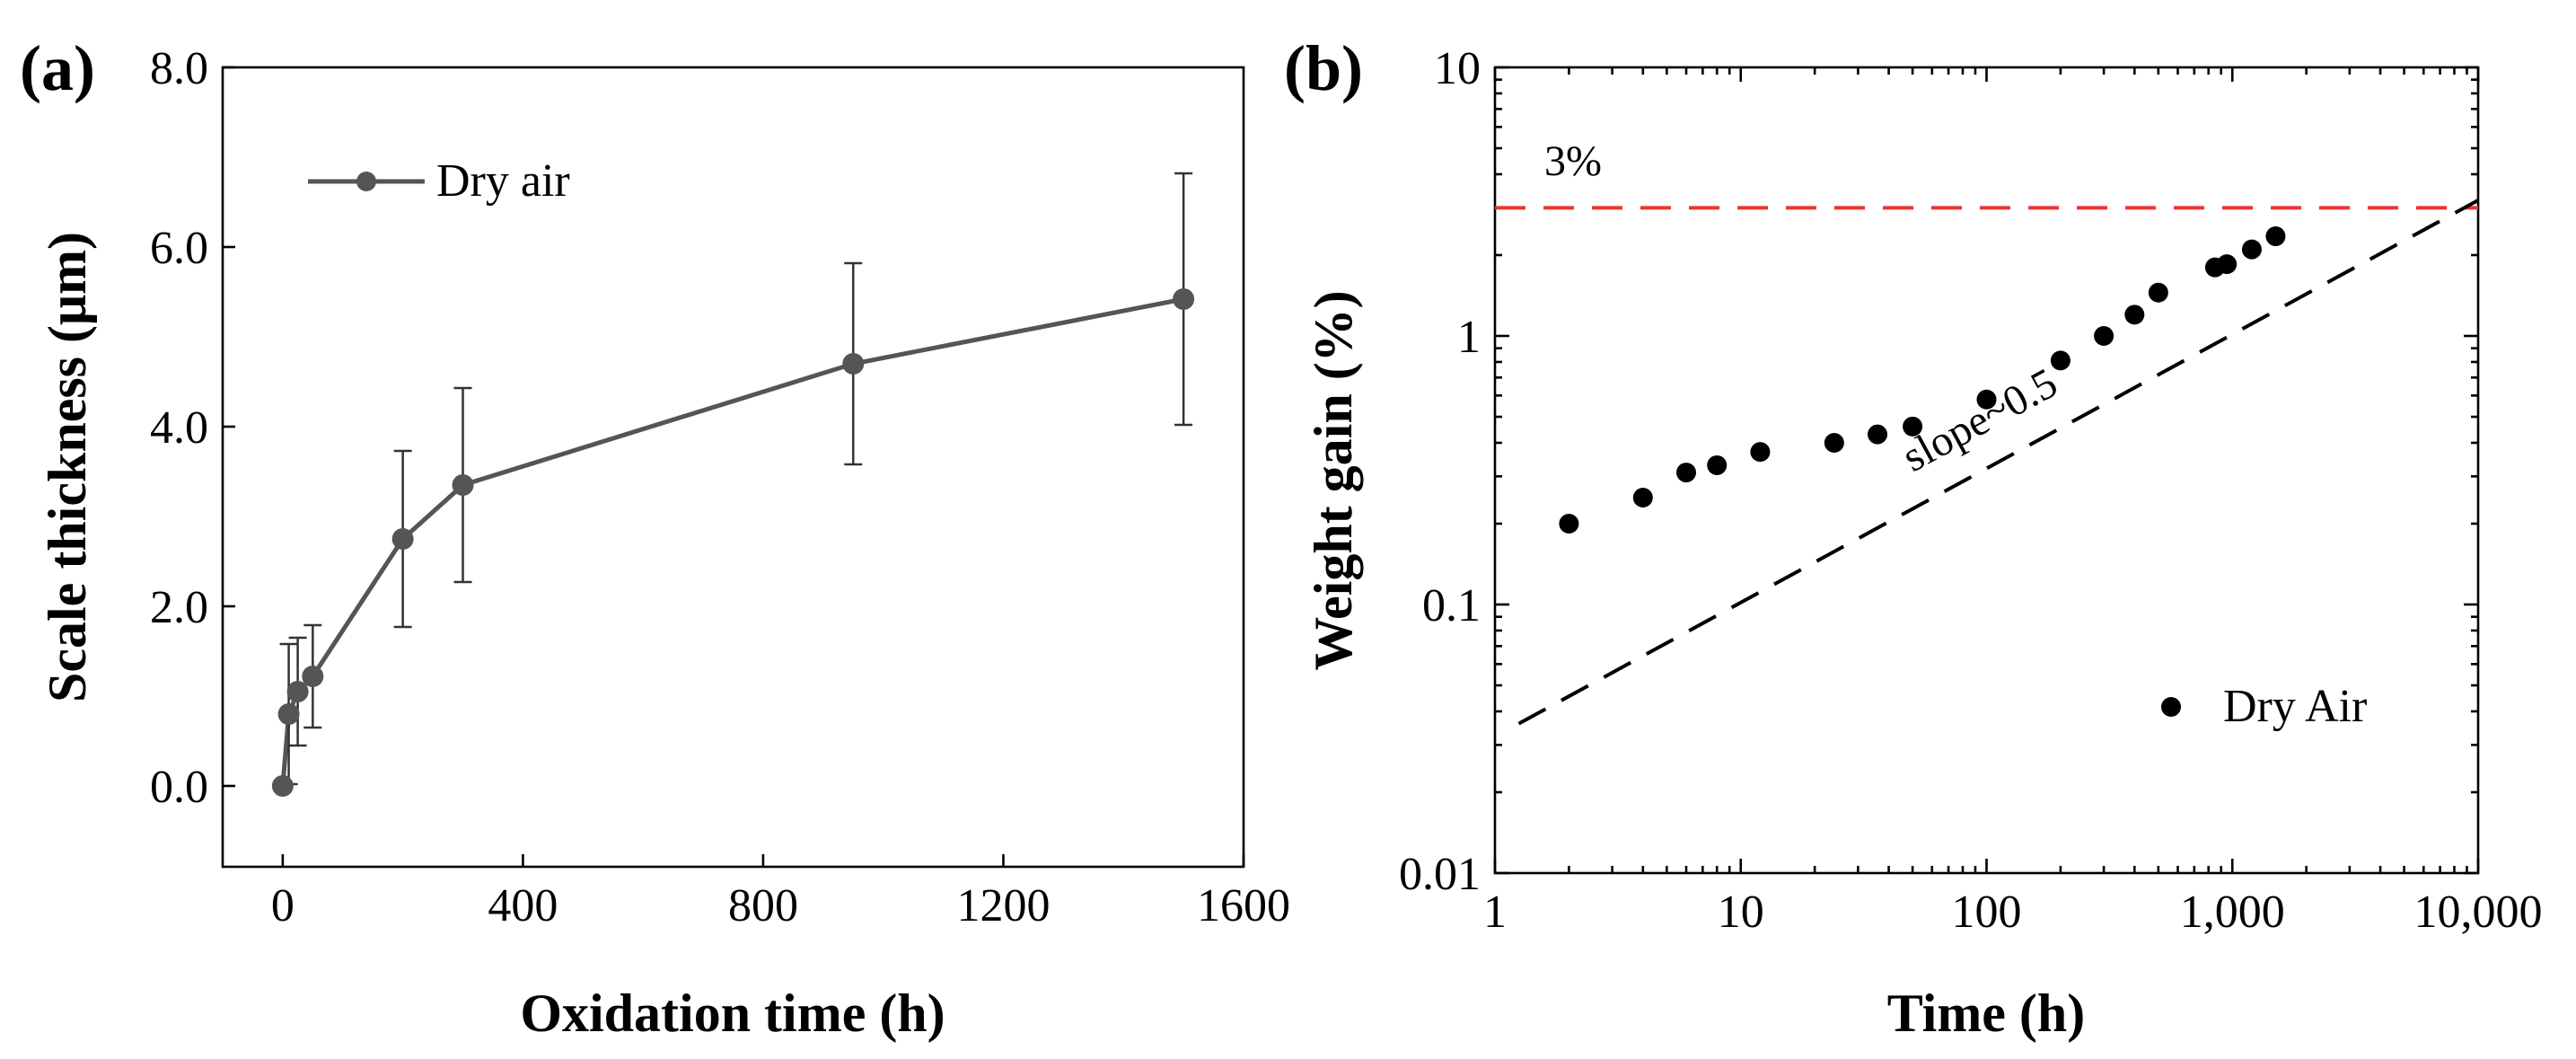  What do you see at coordinates (179, 68) in the screenshot?
I see `panel-a-y-tick-label: 8.0` at bounding box center [179, 68].